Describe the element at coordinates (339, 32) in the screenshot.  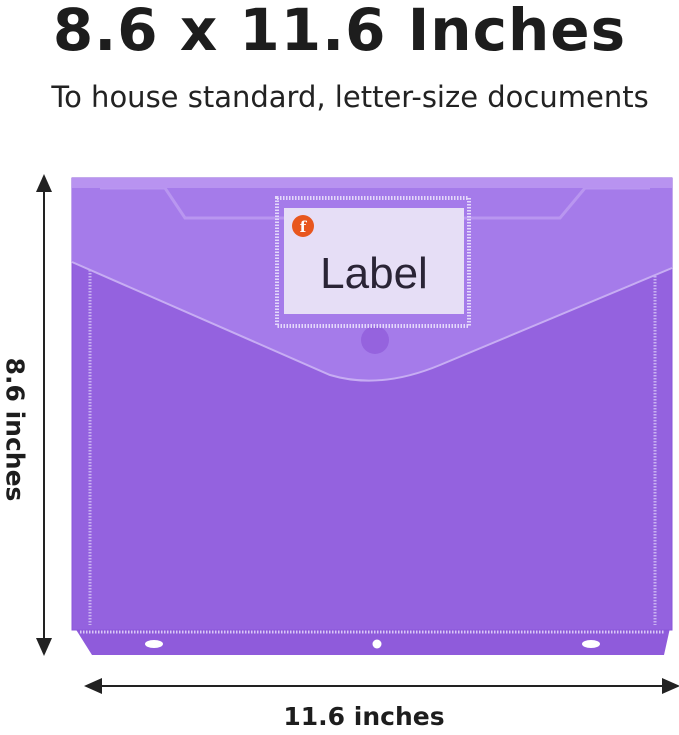
I see `page-title: 8.6 x 11.6 Inches` at that location.